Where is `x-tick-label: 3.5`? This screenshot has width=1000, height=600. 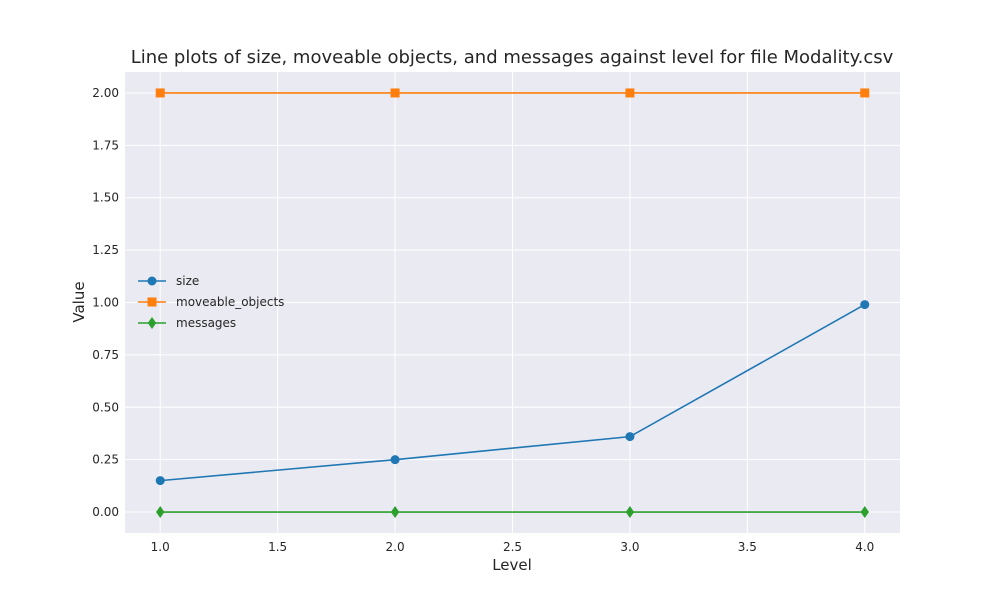
x-tick-label: 3.5 is located at coordinates (747, 547).